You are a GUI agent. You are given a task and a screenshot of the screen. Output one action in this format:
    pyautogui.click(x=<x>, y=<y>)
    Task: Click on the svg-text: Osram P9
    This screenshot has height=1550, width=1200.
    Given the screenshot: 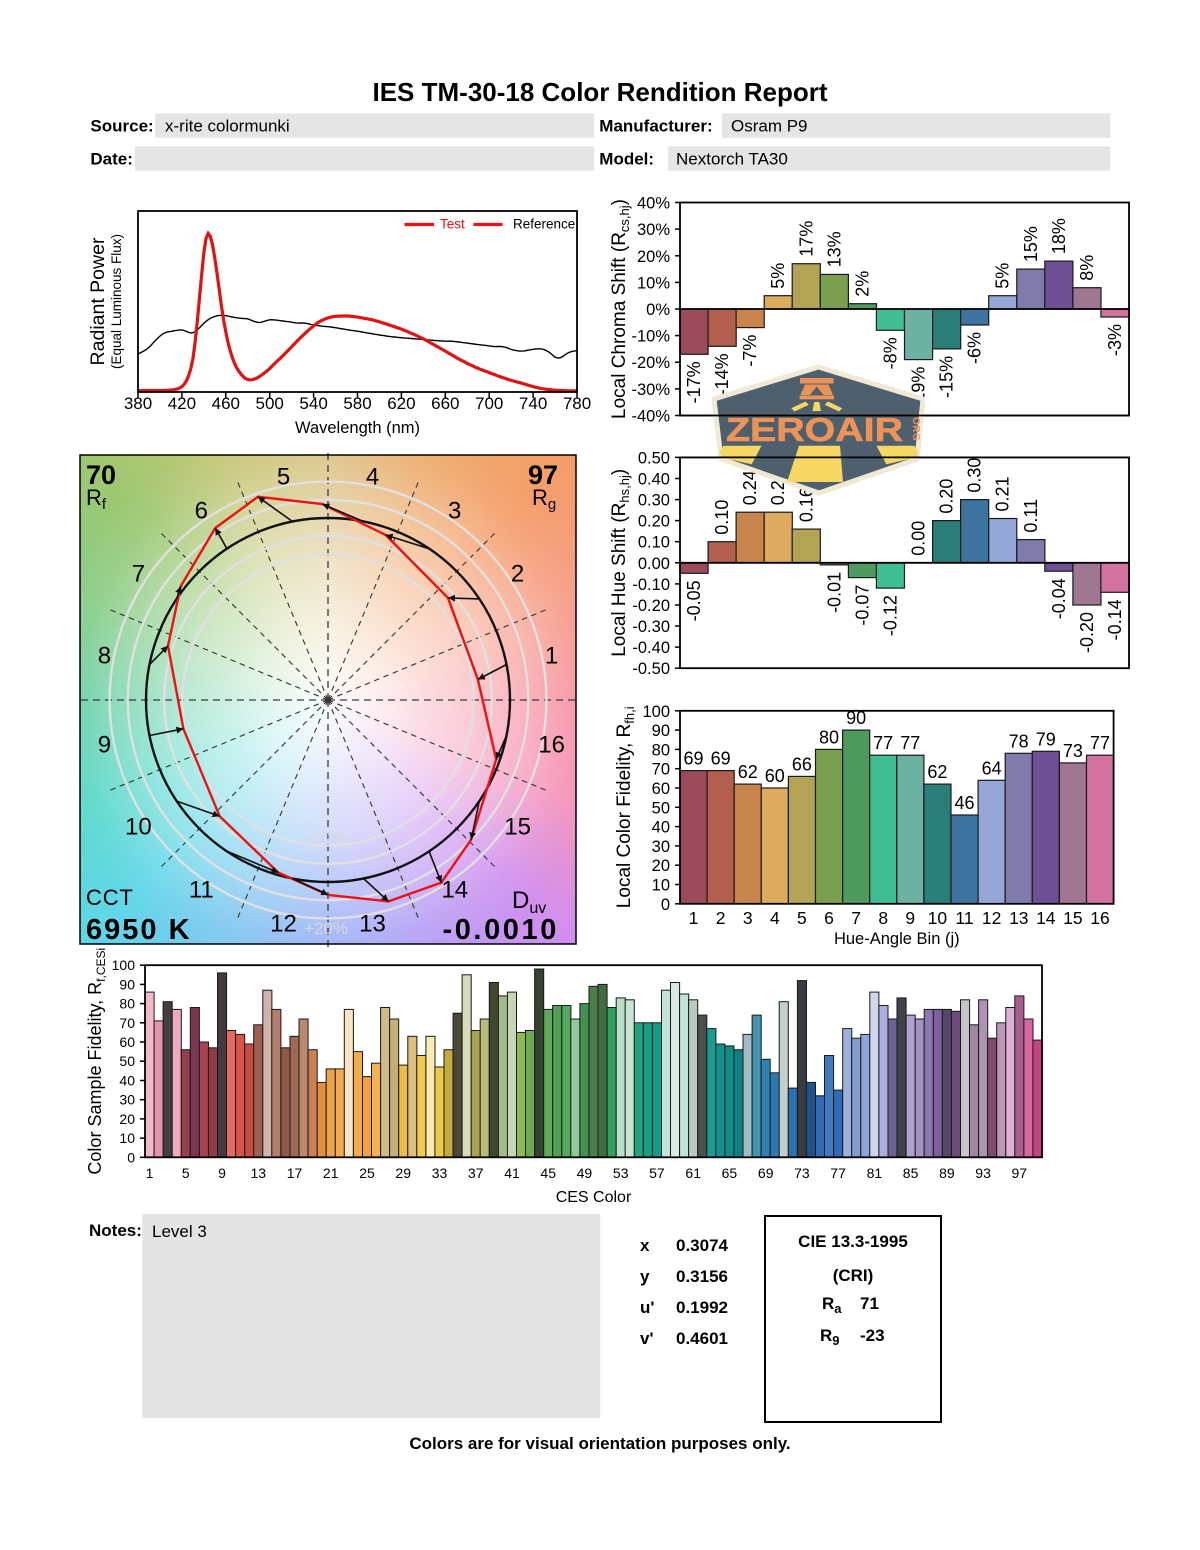 What is the action you would take?
    pyautogui.click(x=769, y=126)
    